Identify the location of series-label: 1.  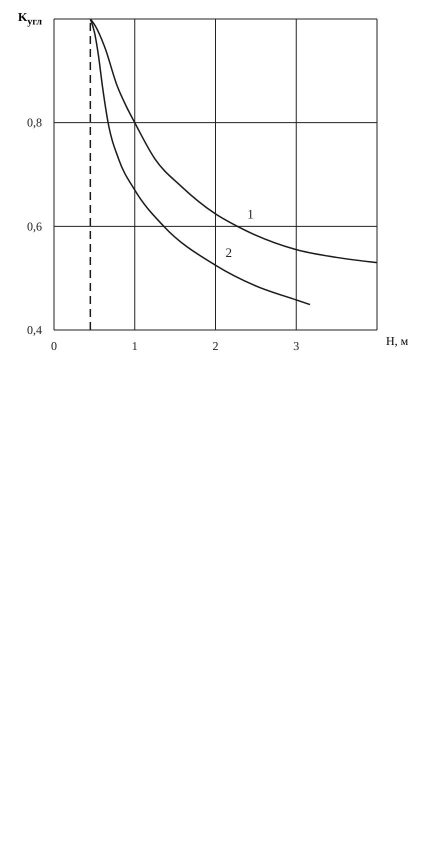
(250, 214).